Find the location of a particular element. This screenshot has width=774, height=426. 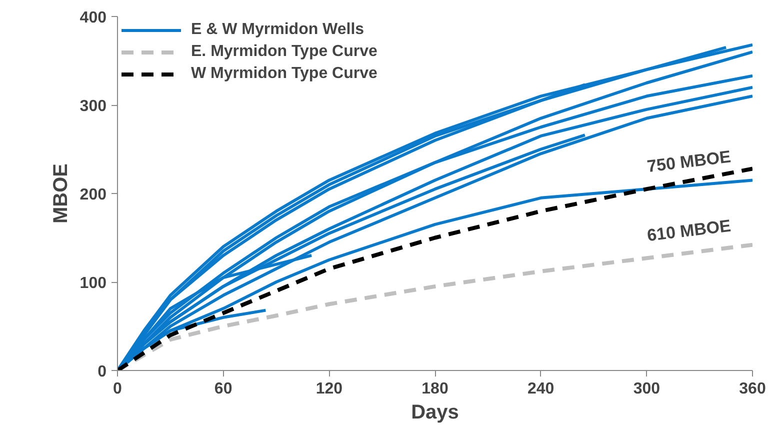

legend-label: E & W Myrmidon Wells is located at coordinates (277, 30).